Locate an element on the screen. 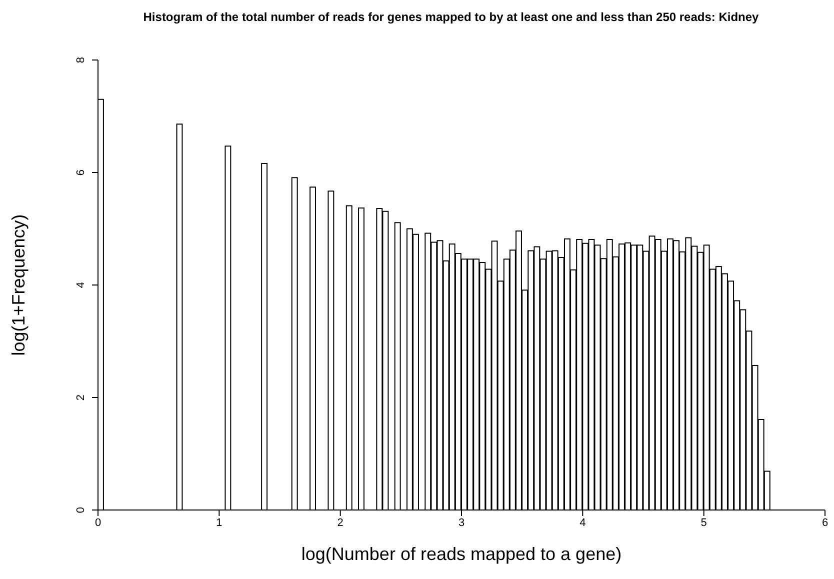 The width and height of the screenshot is (834, 579). y-tick-label: 4 is located at coordinates (81, 285).